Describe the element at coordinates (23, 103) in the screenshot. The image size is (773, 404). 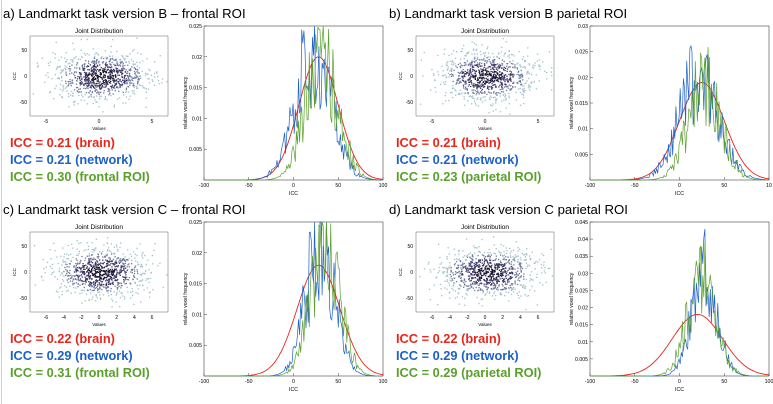
I see `y-tick-label: -50` at that location.